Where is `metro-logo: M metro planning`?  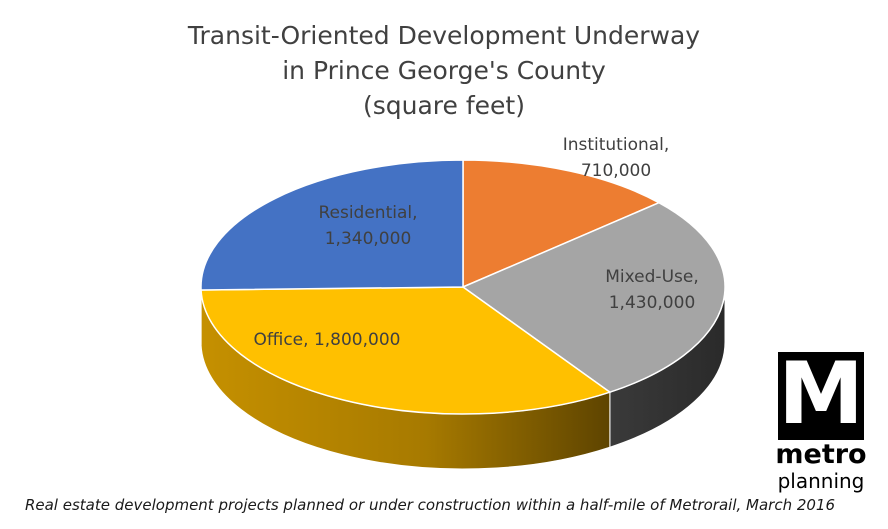
metro-logo: M metro planning is located at coordinates (821, 421).